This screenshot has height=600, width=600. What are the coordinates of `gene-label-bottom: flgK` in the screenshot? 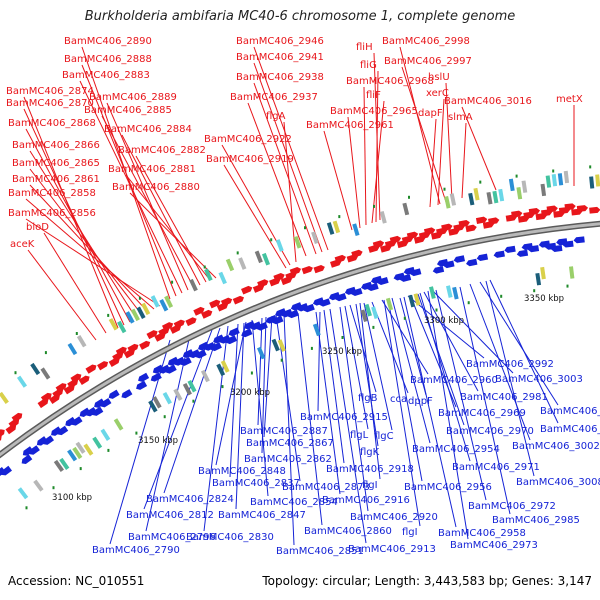 It's located at (370, 452).